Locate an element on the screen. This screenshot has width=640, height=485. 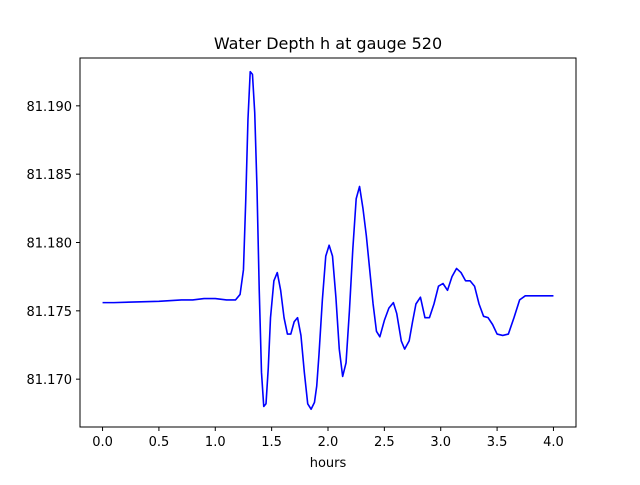
x-tick-label: 0.0 is located at coordinates (102, 442).